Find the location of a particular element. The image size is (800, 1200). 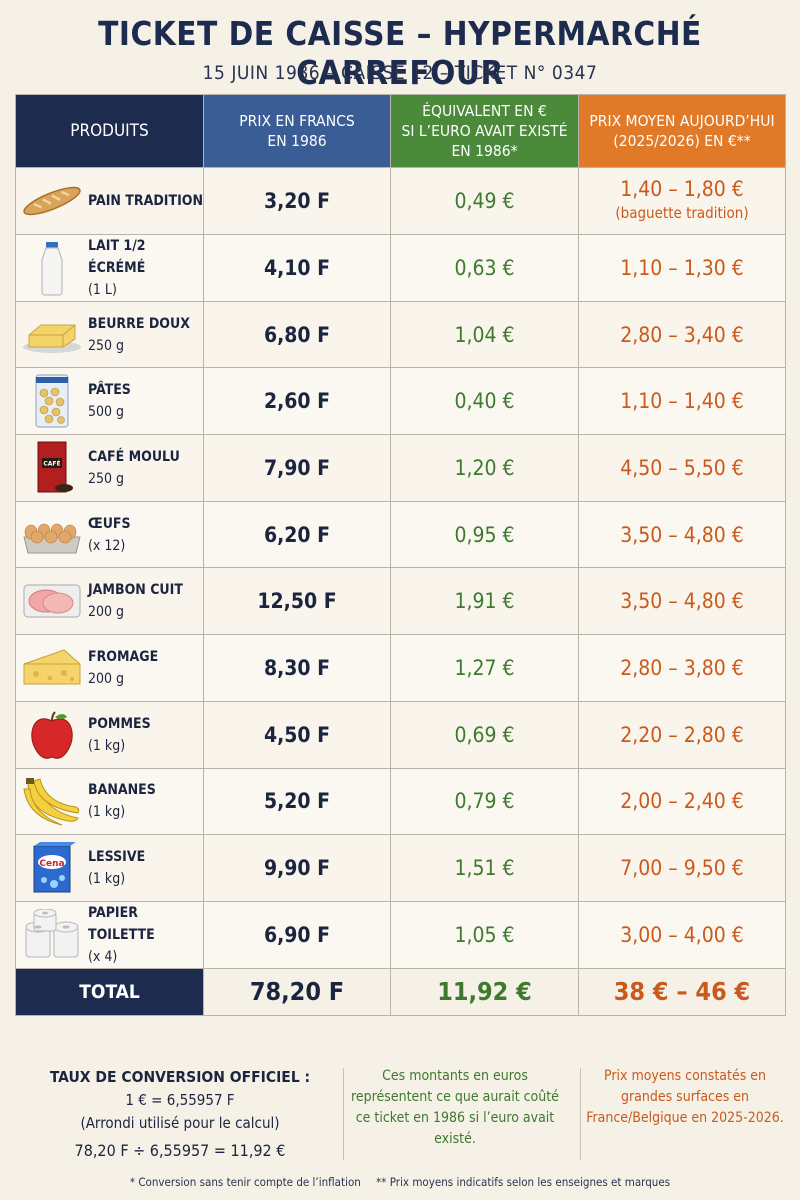

product-label: ŒUFS is located at coordinates (109, 523).